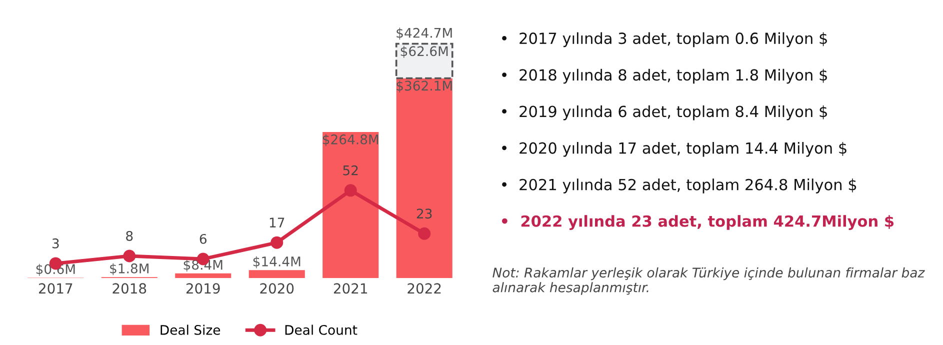 Image resolution: width=943 pixels, height=345 pixels. Describe the element at coordinates (350, 140) in the screenshot. I see `data-label: $264.8M` at that location.